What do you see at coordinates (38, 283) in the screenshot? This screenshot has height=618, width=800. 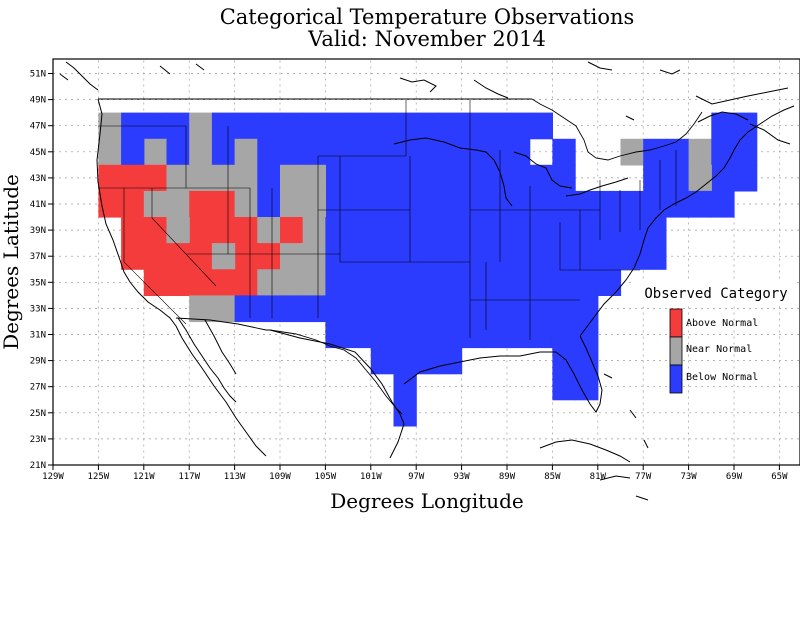 I see `y-tick-label: 35N` at bounding box center [38, 283].